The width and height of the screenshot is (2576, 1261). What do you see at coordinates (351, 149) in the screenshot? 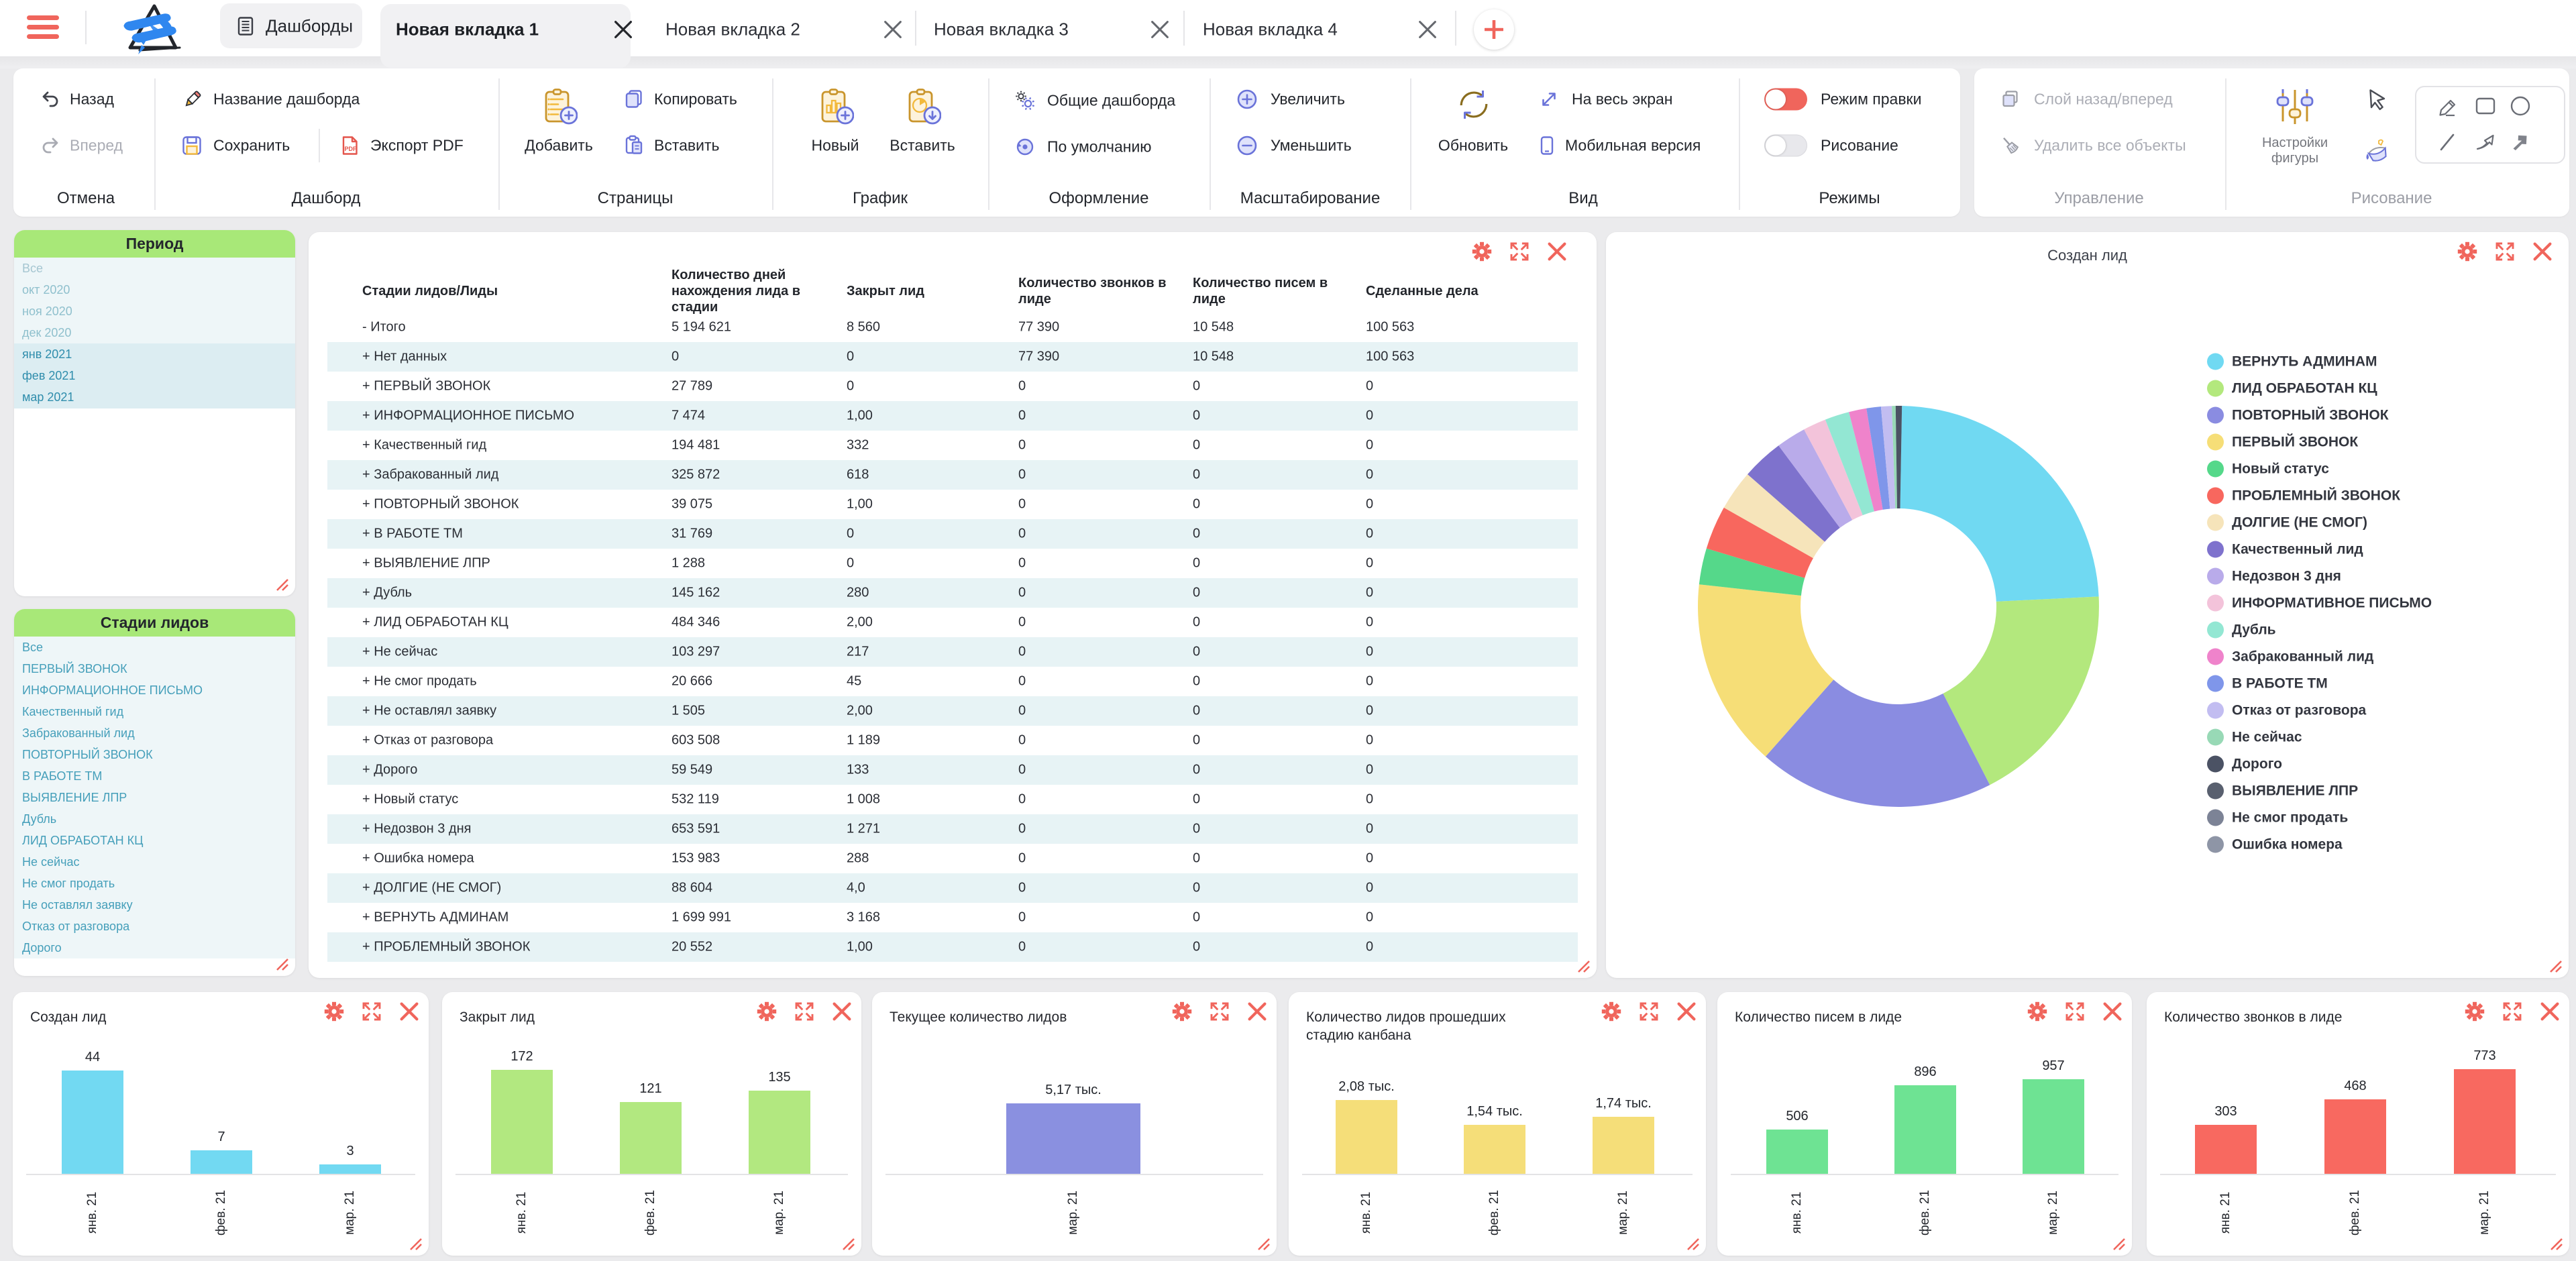
I see `svg-text: PDF` at bounding box center [351, 149].